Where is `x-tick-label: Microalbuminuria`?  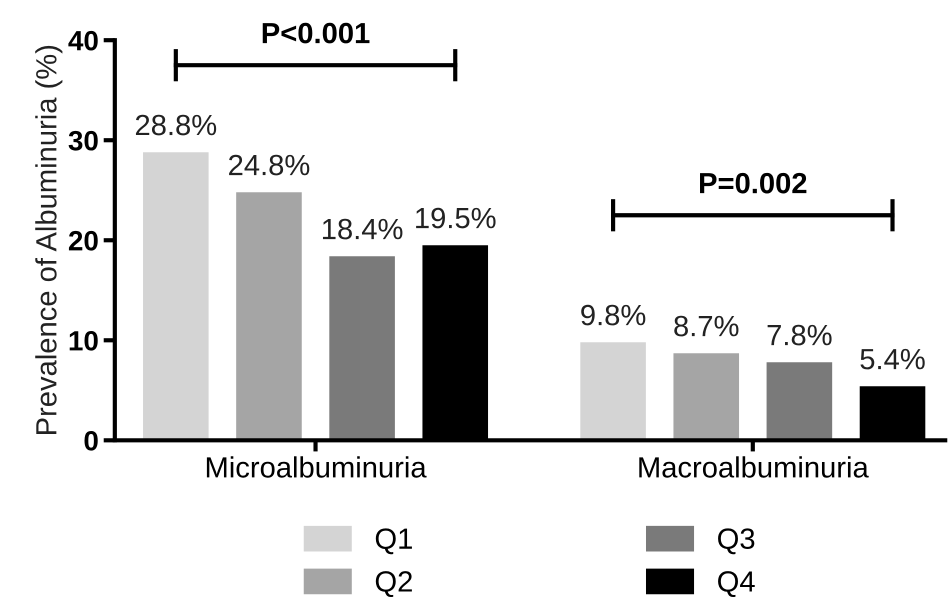
x-tick-label: Microalbuminuria is located at coordinates (316, 467).